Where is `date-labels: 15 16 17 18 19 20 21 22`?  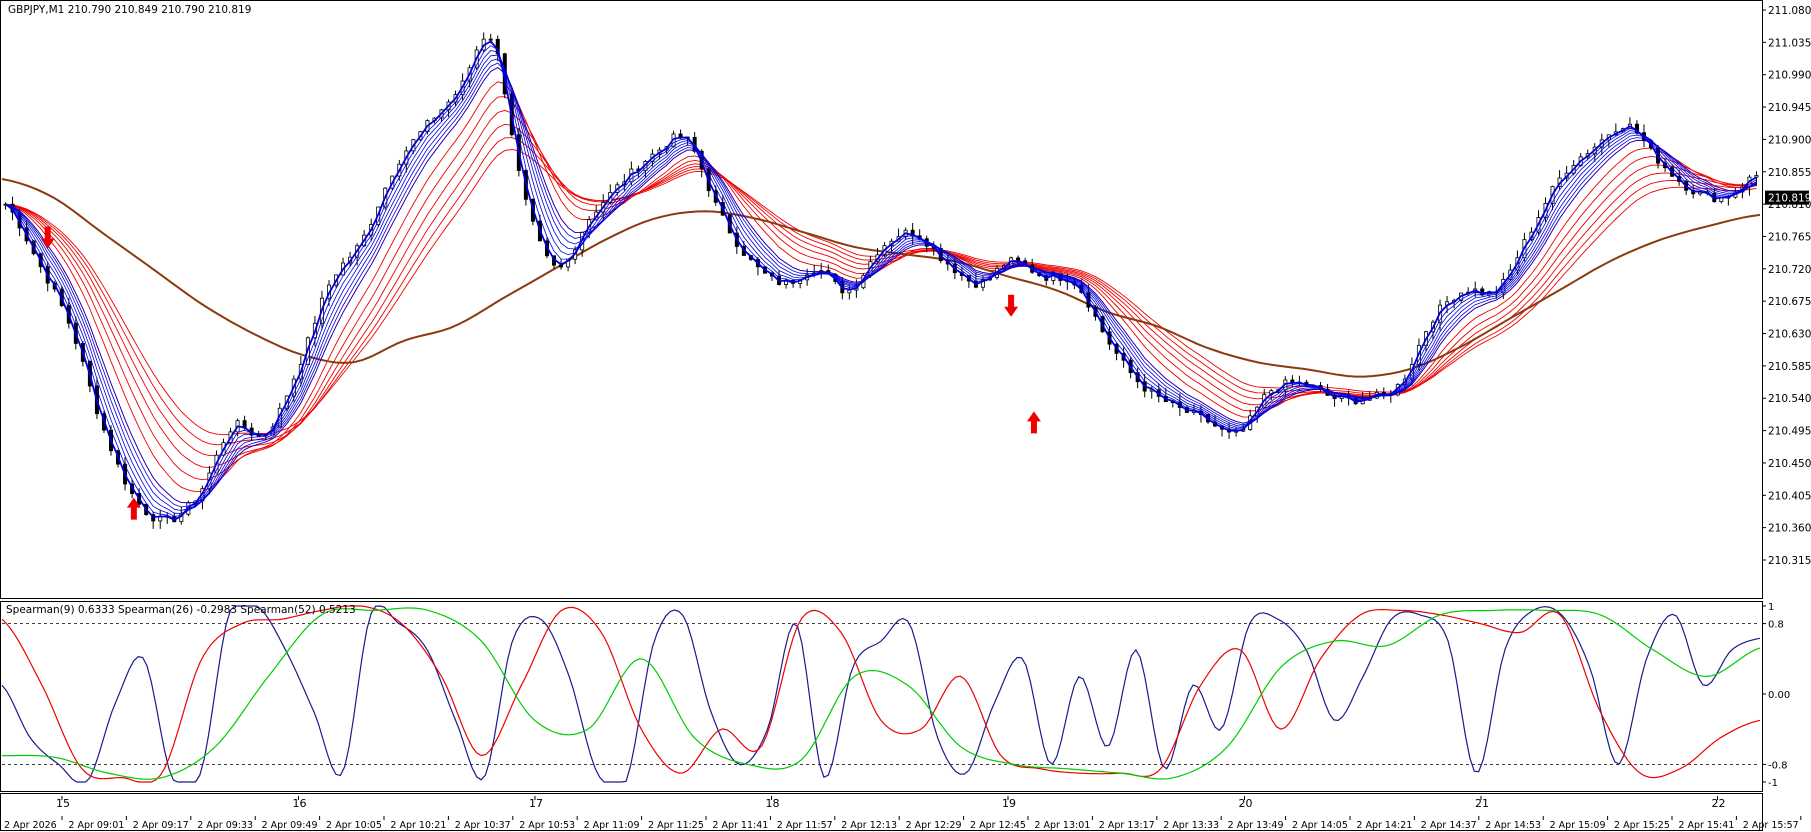
date-labels: 15 16 17 18 19 20 21 22 is located at coordinates (891, 803).